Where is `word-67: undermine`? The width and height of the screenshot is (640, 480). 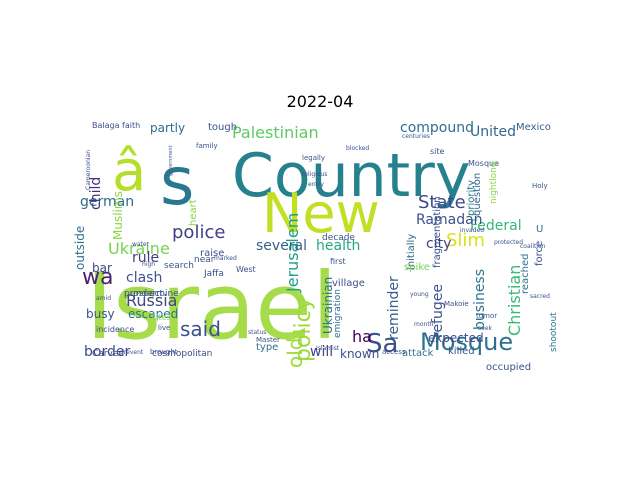 word-67: undermine is located at coordinates (154, 294).